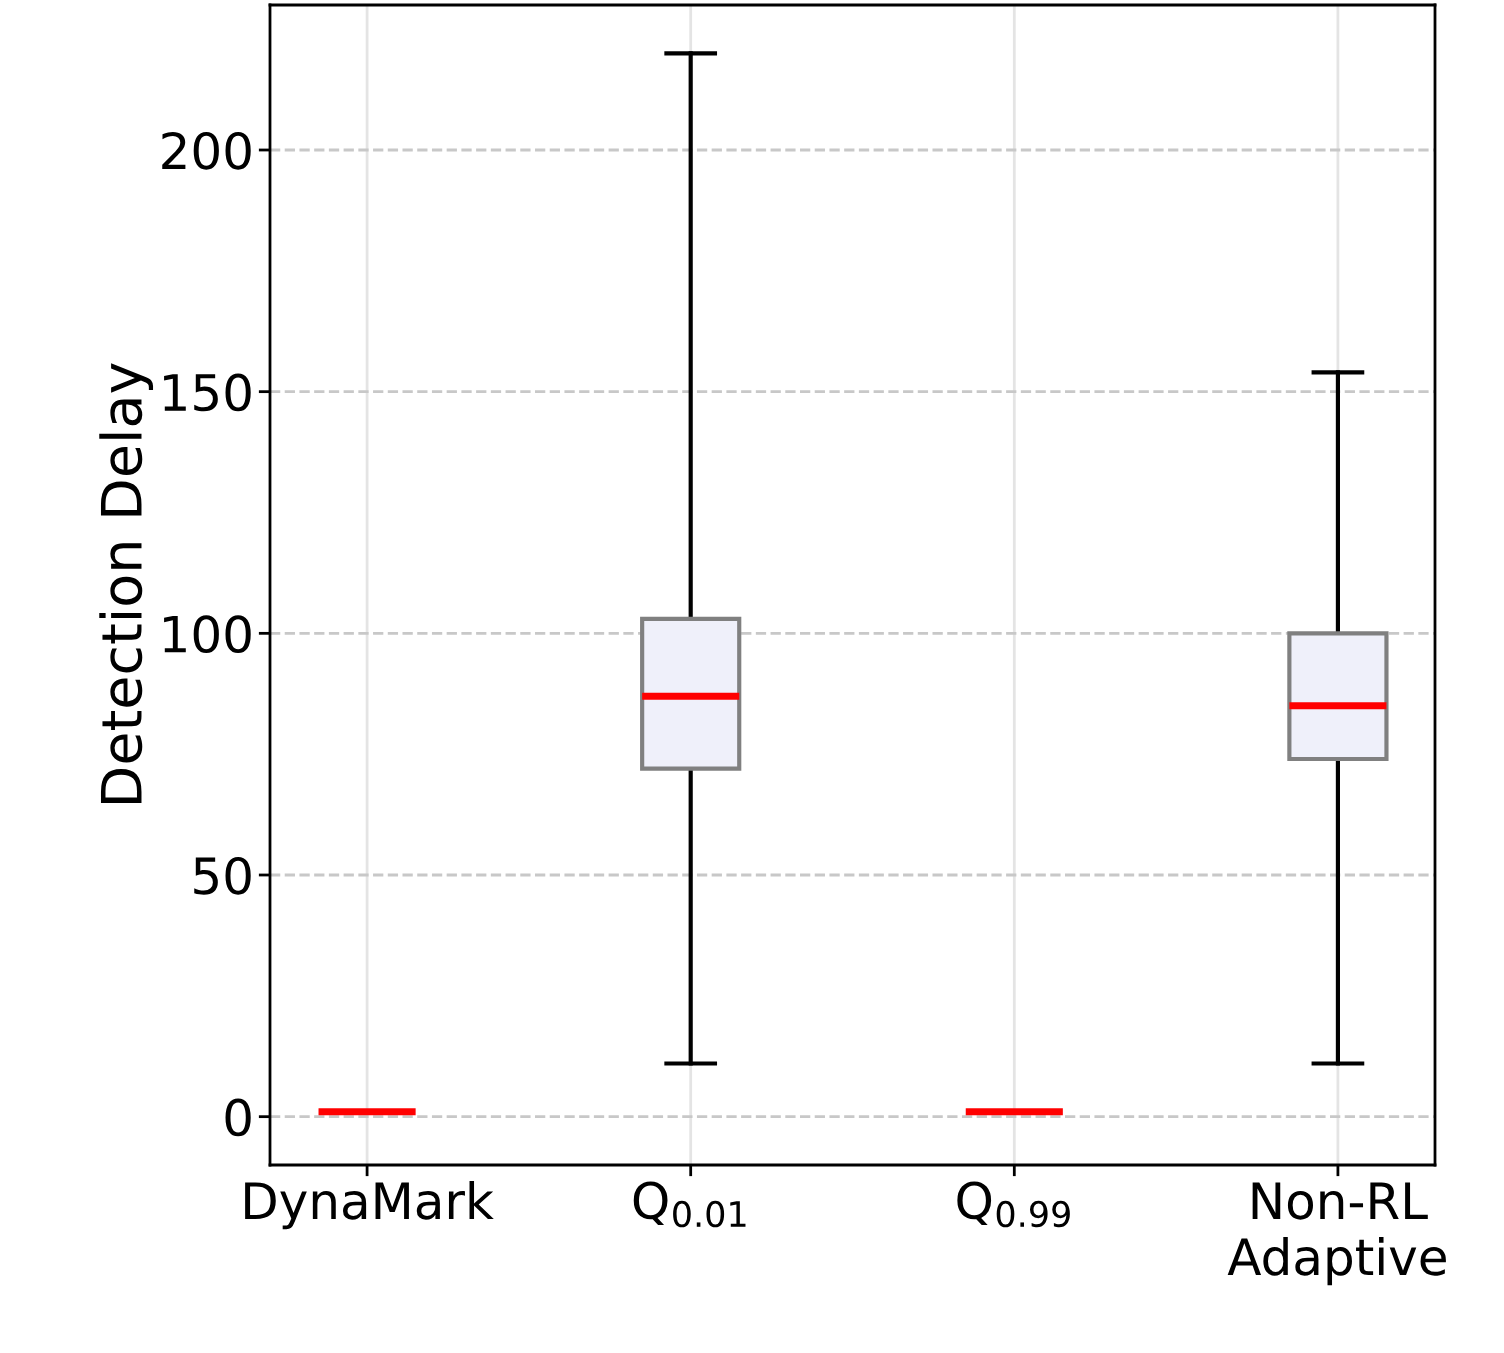  What do you see at coordinates (222, 875) in the screenshot?
I see `y-tick-label: 50` at bounding box center [222, 875].